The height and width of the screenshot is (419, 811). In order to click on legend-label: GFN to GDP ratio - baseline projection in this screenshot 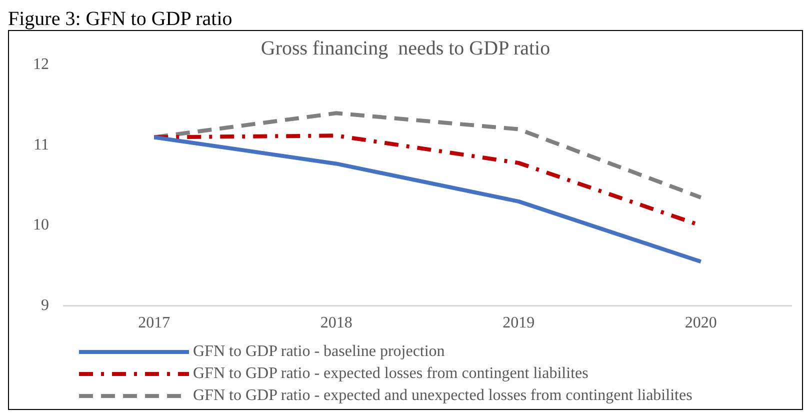, I will do `click(319, 352)`.